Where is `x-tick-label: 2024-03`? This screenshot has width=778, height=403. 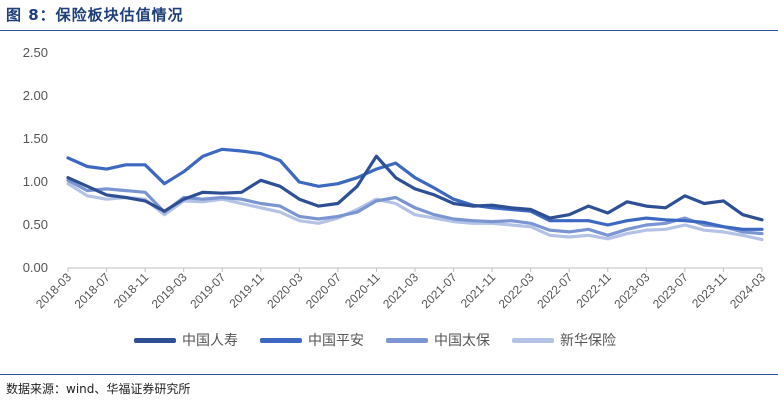 x-tick-label: 2024-03 is located at coordinates (747, 290).